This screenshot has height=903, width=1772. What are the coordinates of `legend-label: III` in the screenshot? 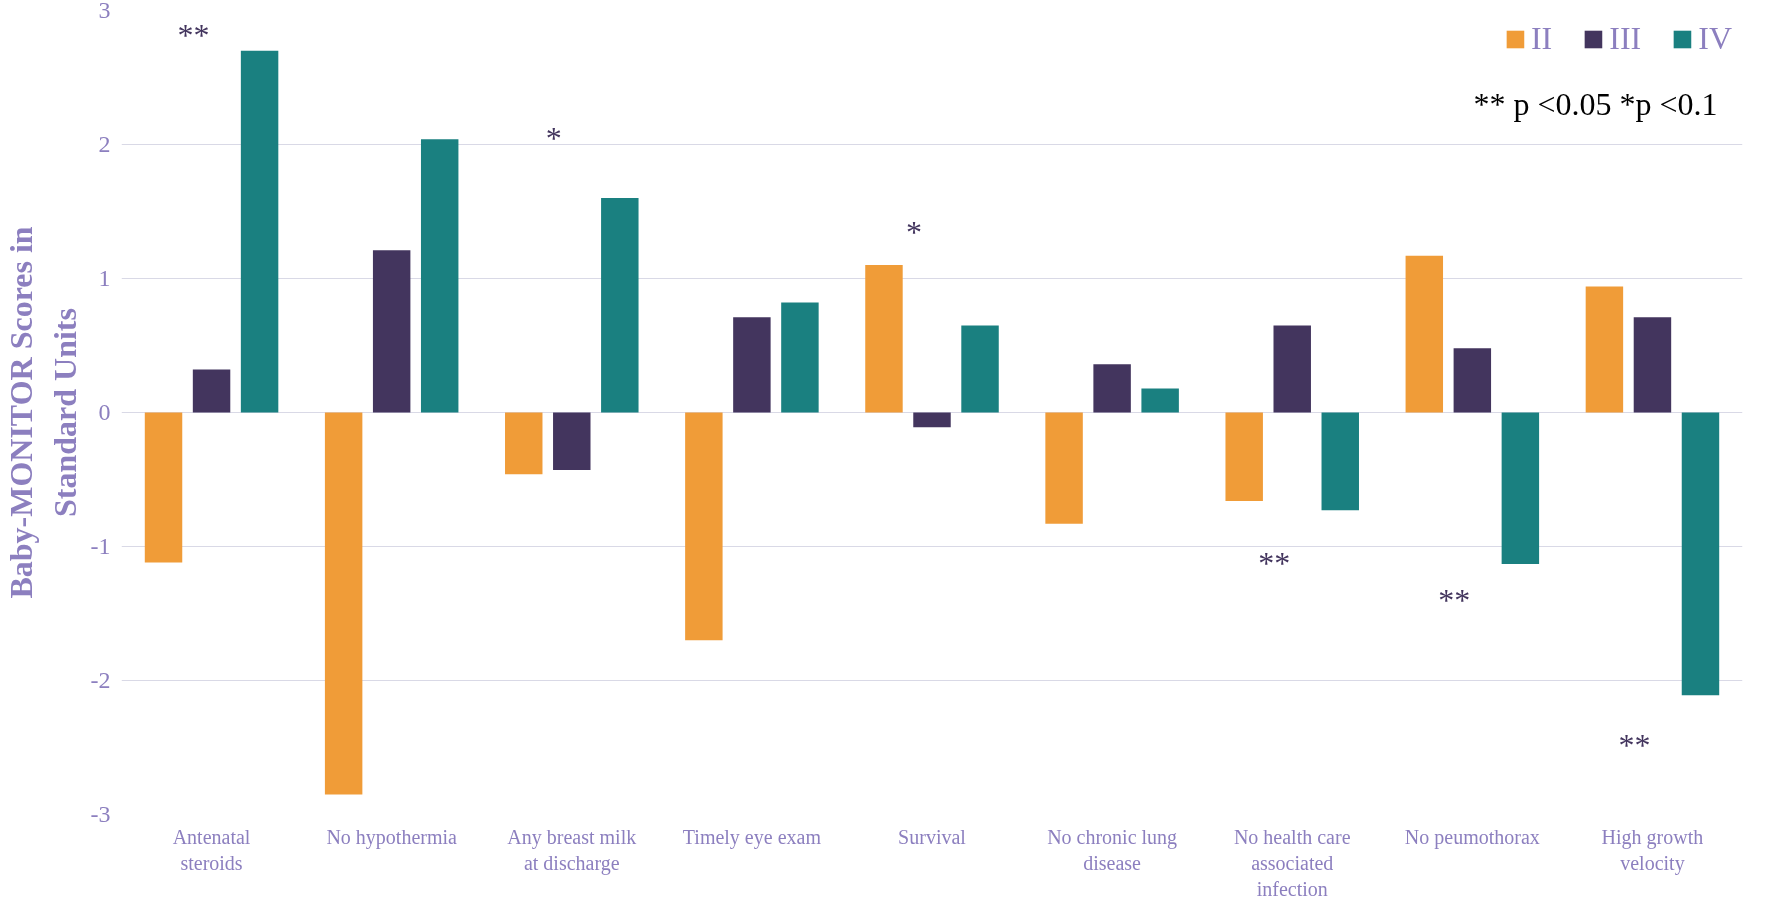 It's located at (1625, 38).